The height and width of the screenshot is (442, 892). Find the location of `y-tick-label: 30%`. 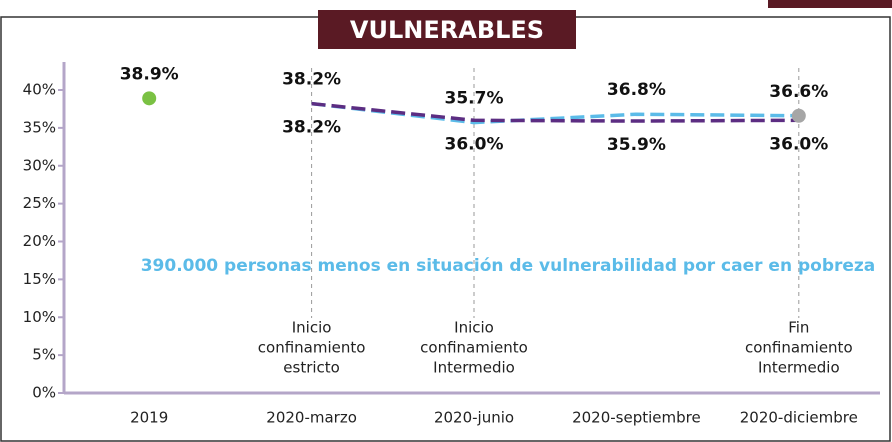

y-tick-label: 30% is located at coordinates (39, 165).